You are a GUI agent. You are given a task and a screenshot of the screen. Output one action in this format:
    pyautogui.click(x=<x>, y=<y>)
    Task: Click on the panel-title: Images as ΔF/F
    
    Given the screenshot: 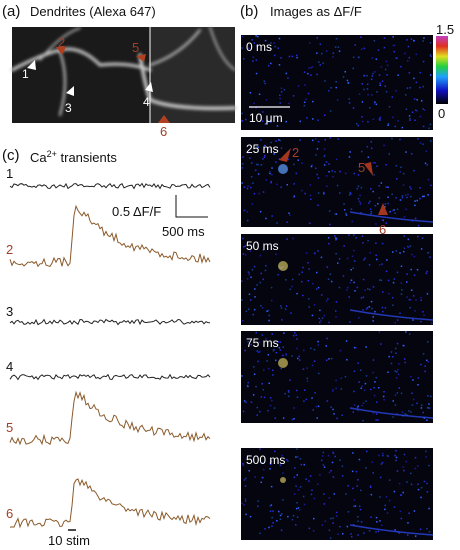 What is the action you would take?
    pyautogui.click(x=316, y=11)
    